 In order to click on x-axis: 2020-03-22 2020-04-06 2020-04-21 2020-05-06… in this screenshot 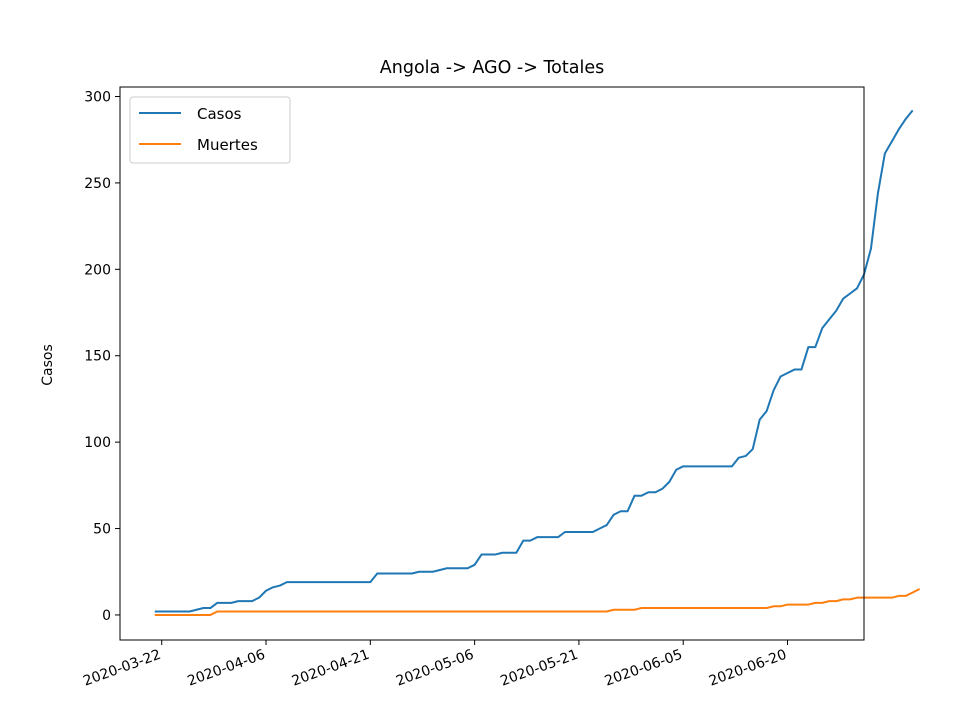, I will do `click(435, 665)`.